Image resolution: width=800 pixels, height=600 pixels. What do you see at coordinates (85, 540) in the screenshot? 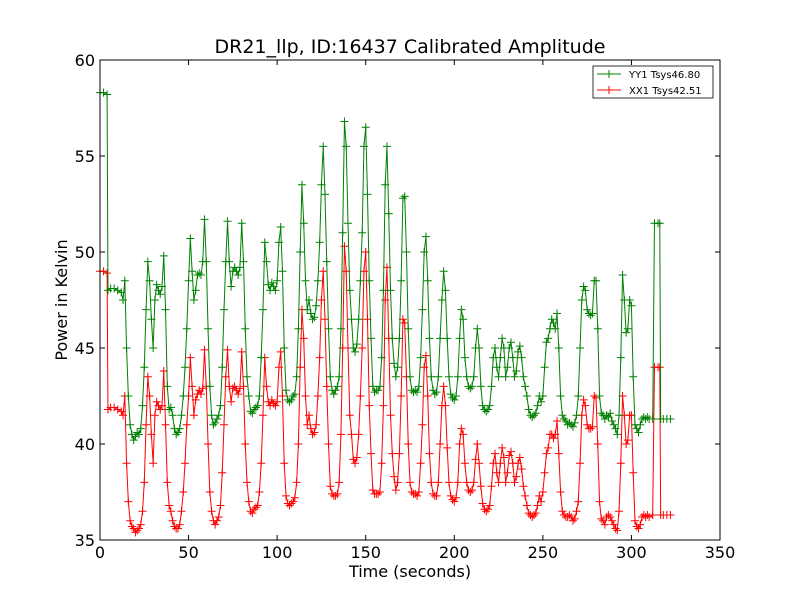
I see `y-tick-label: 35` at bounding box center [85, 540].